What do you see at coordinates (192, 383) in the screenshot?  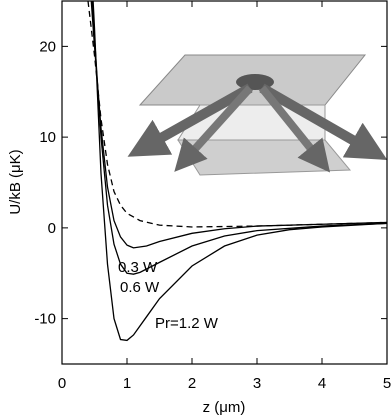 I see `x-tick-label: 2` at bounding box center [192, 383].